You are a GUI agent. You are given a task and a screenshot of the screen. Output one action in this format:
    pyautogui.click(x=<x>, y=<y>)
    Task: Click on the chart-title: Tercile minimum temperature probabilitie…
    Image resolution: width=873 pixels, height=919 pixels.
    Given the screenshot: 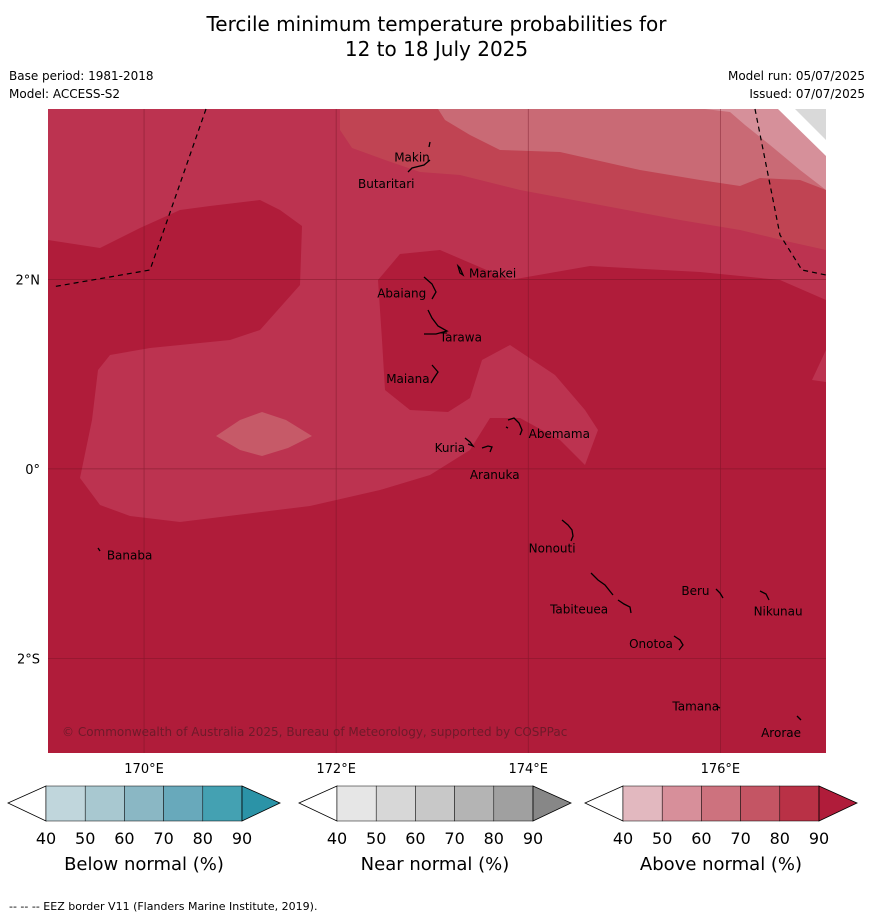 What is the action you would take?
    pyautogui.click(x=436, y=37)
    